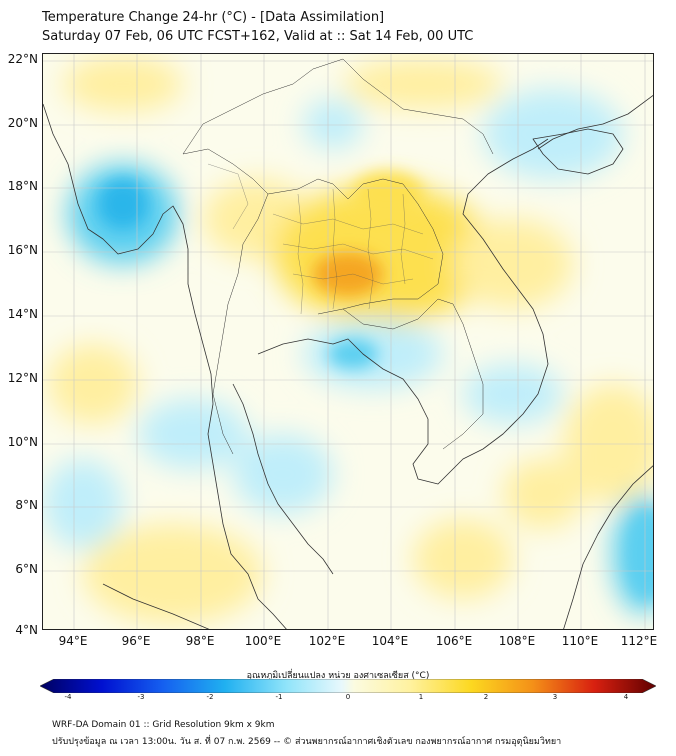  What do you see at coordinates (454, 641) in the screenshot?
I see `lon-label: 106°E` at bounding box center [454, 641].